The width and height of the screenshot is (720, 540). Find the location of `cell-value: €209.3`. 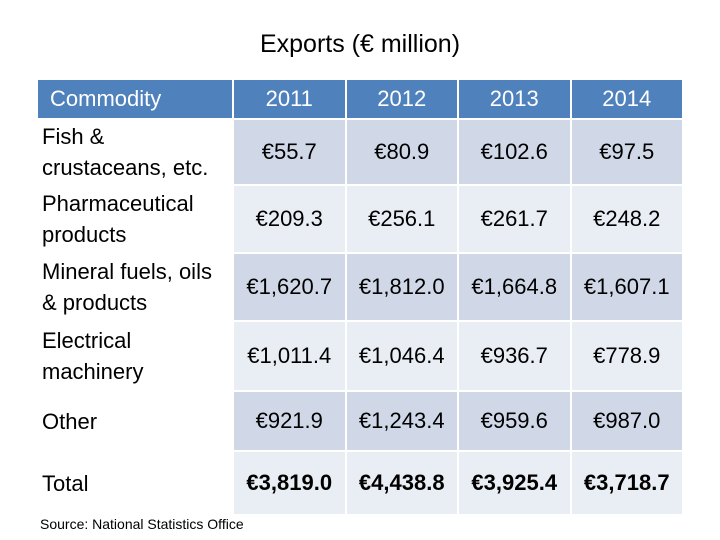

cell-value: €209.3 is located at coordinates (289, 219).